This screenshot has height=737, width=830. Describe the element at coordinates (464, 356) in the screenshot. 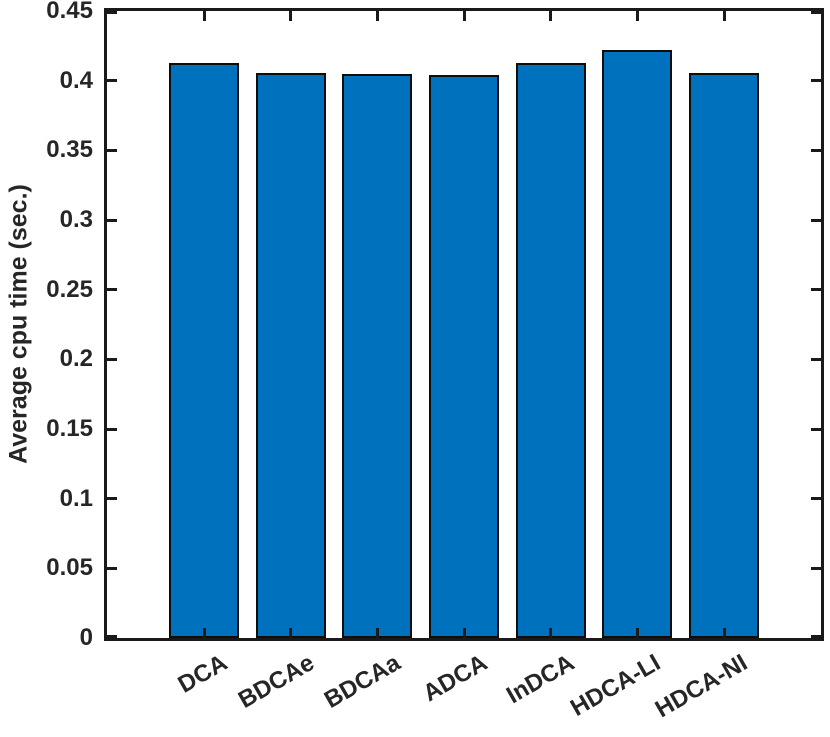

I see `bar-ADCA` at that location.